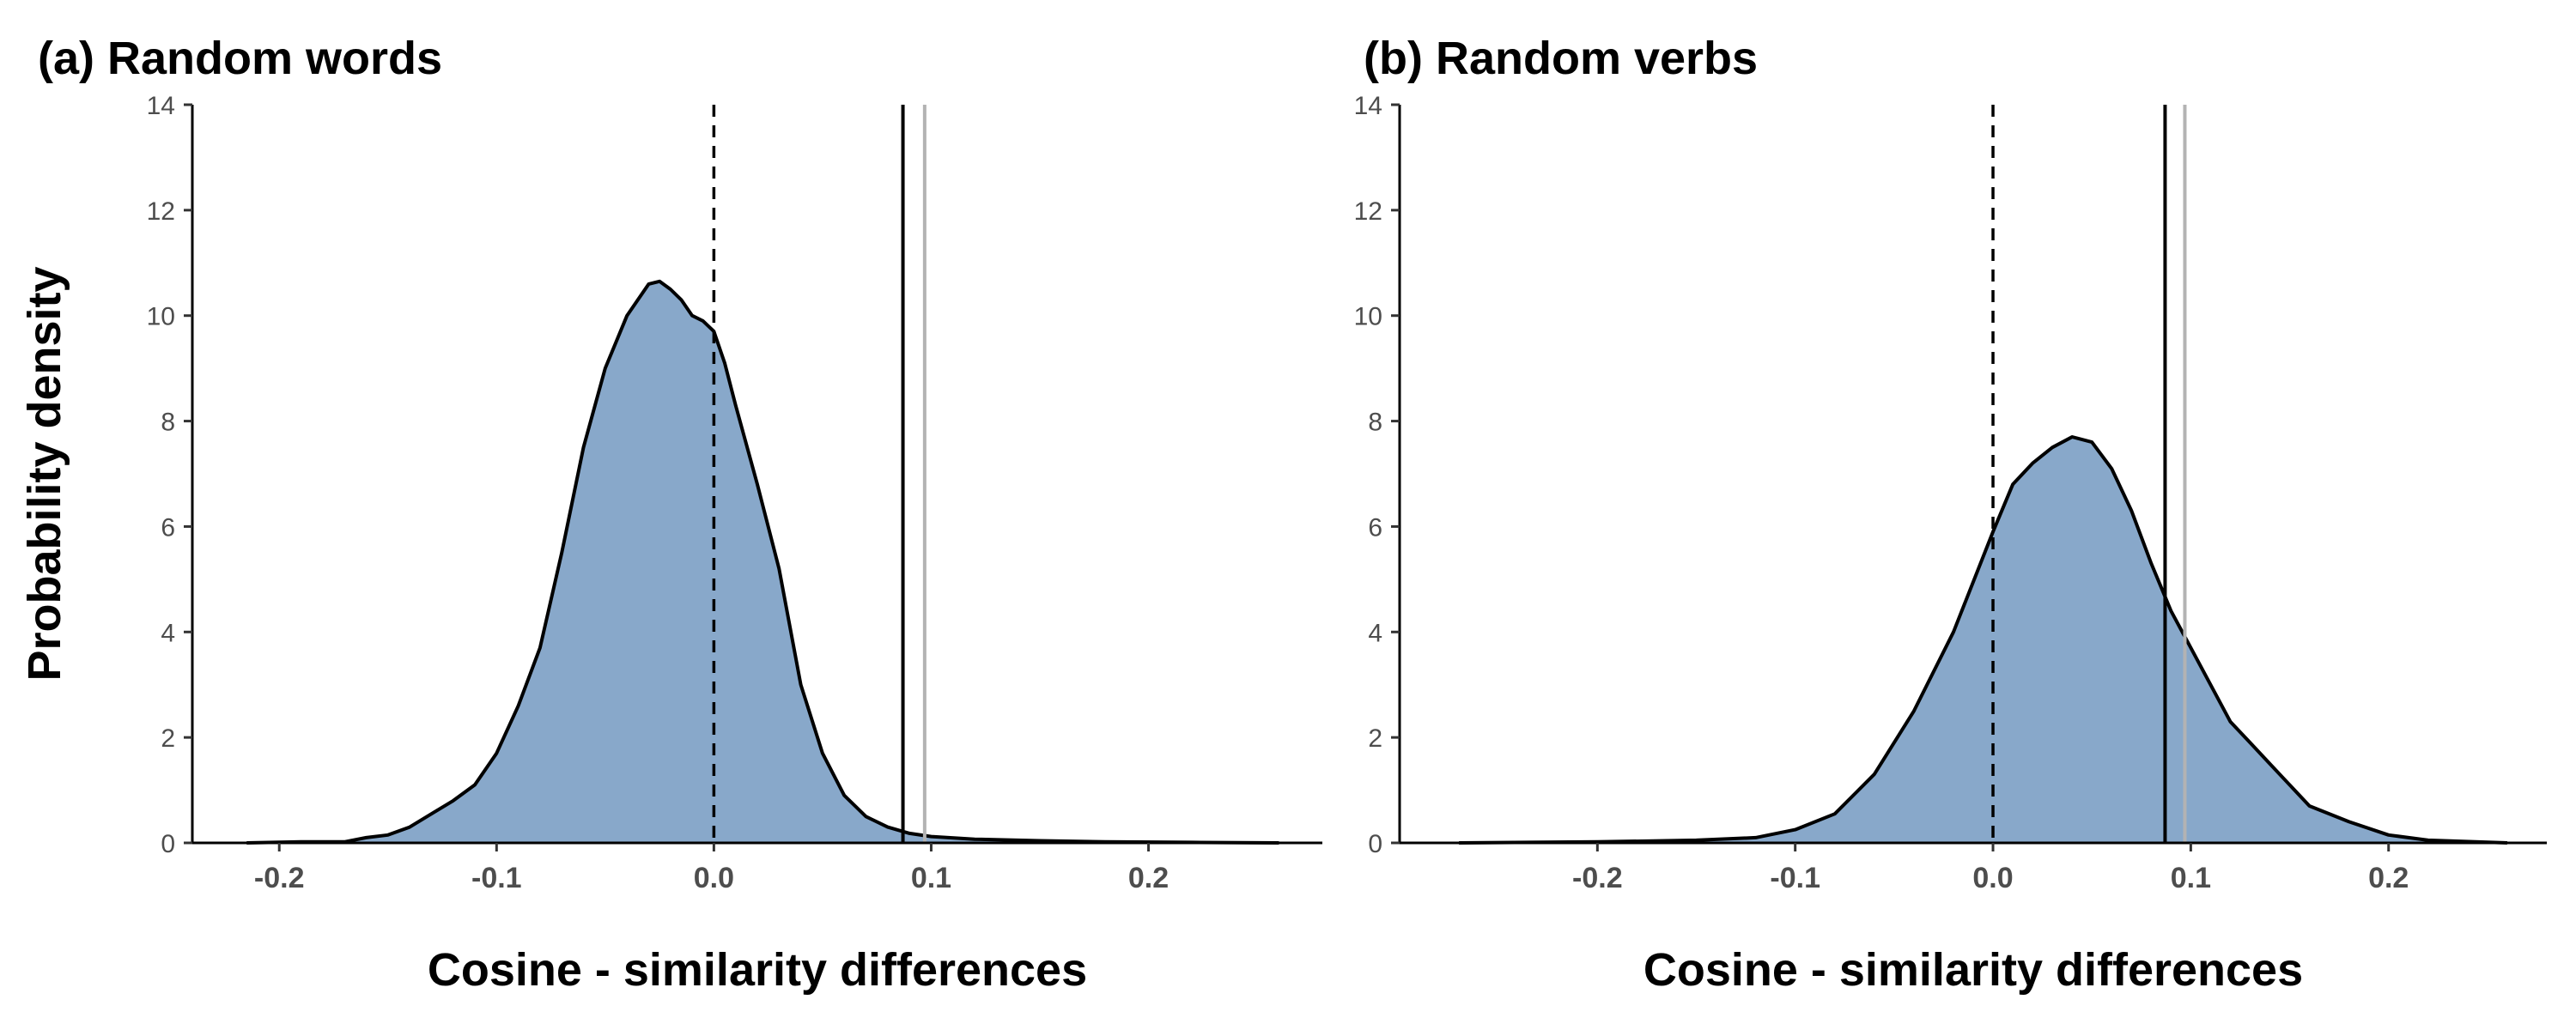 This screenshot has width=2576, height=1030. Describe the element at coordinates (280, 878) in the screenshot. I see `panel-a-x-tick-label: -0.2` at that location.